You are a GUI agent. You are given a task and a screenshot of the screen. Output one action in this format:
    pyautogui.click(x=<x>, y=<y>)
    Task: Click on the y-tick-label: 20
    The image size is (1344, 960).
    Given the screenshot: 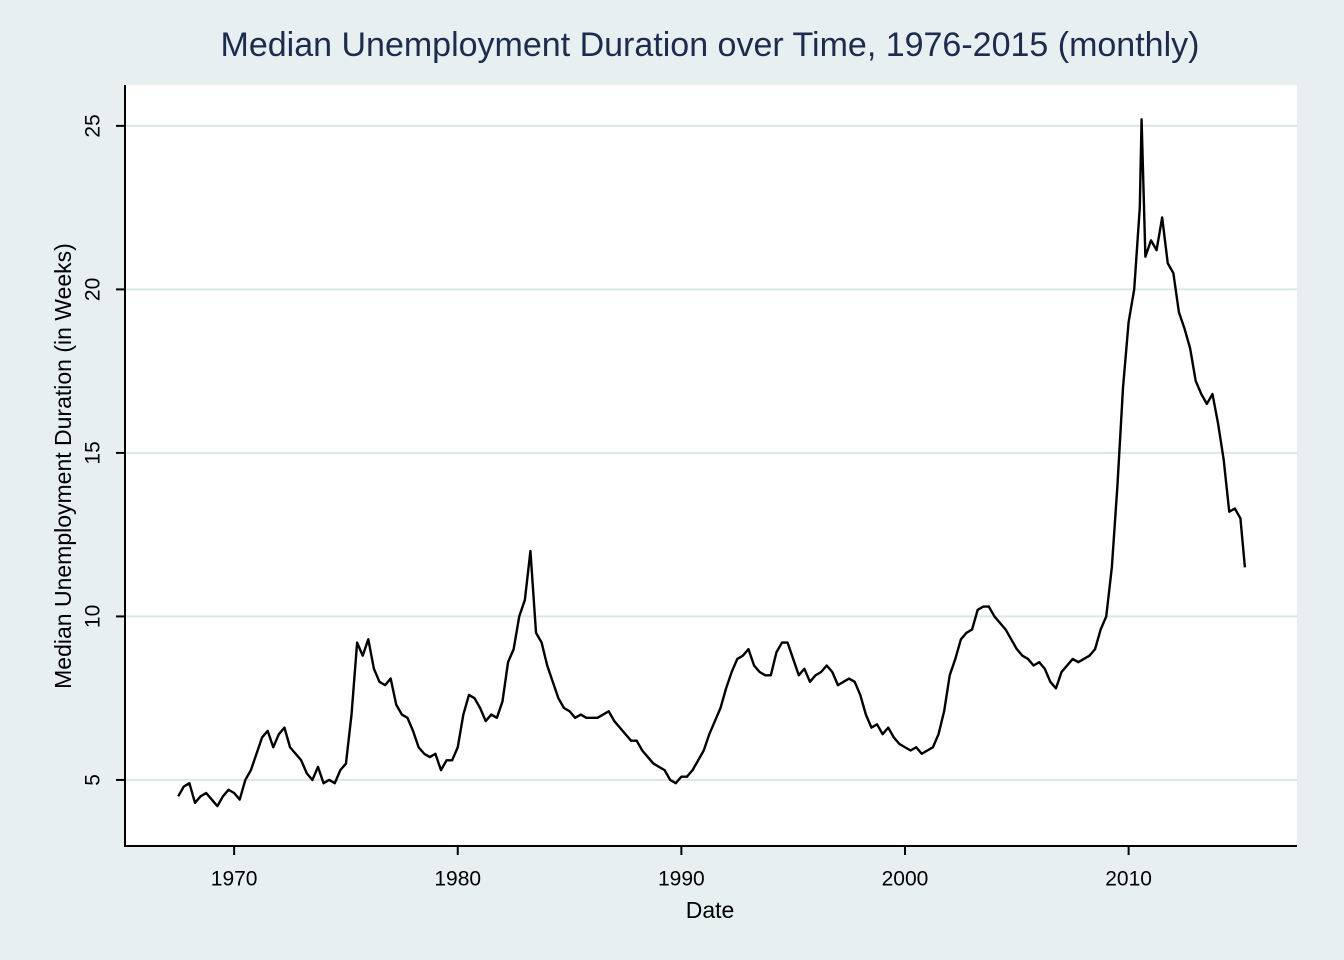 What is the action you would take?
    pyautogui.click(x=93, y=289)
    